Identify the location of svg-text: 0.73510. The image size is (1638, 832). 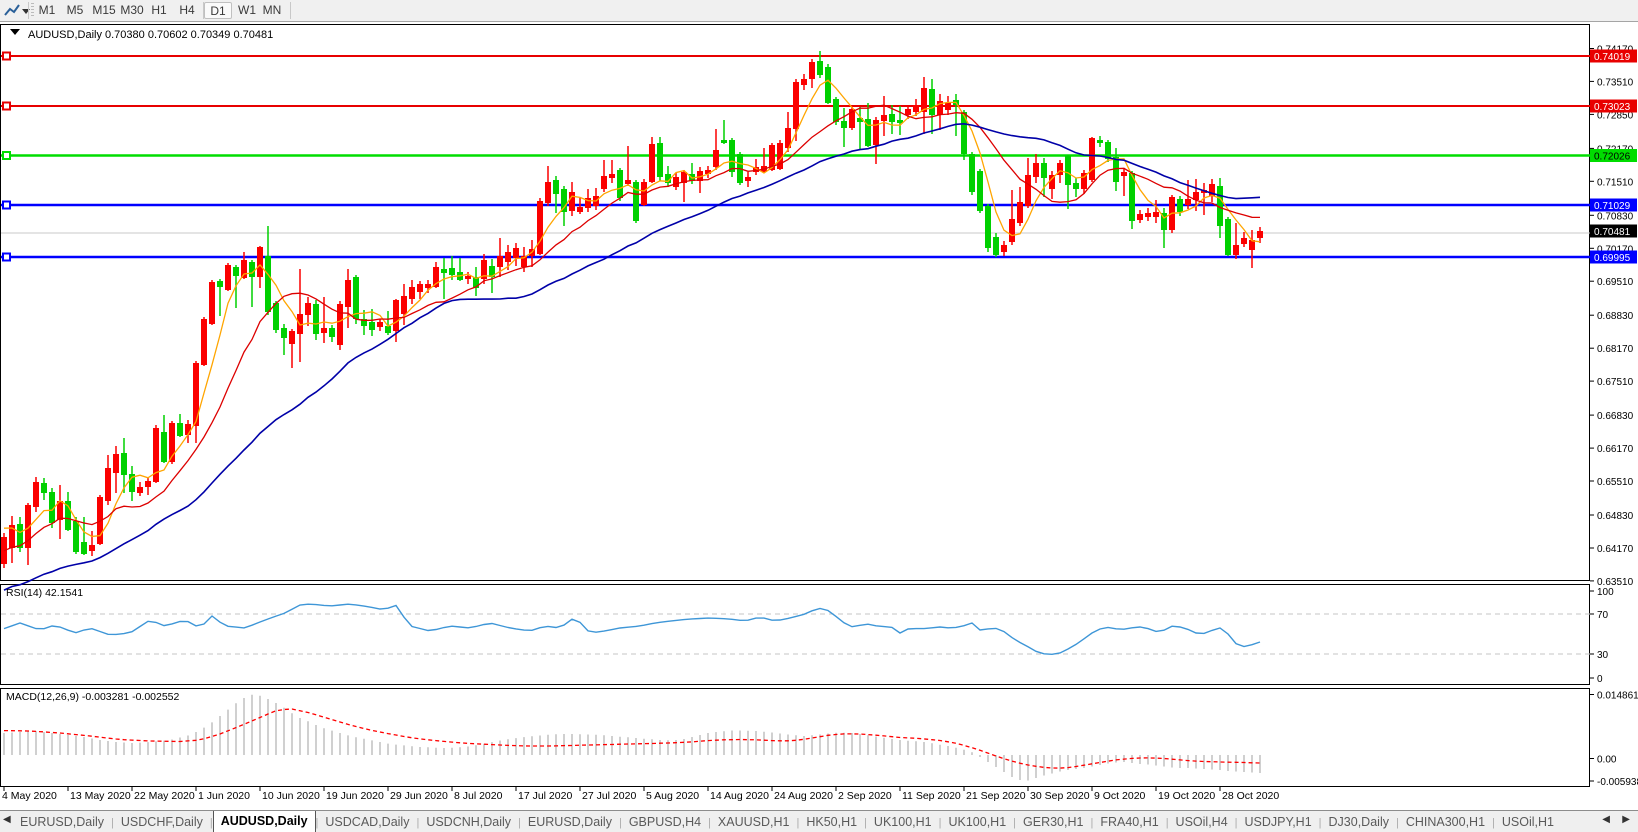
(1615, 82).